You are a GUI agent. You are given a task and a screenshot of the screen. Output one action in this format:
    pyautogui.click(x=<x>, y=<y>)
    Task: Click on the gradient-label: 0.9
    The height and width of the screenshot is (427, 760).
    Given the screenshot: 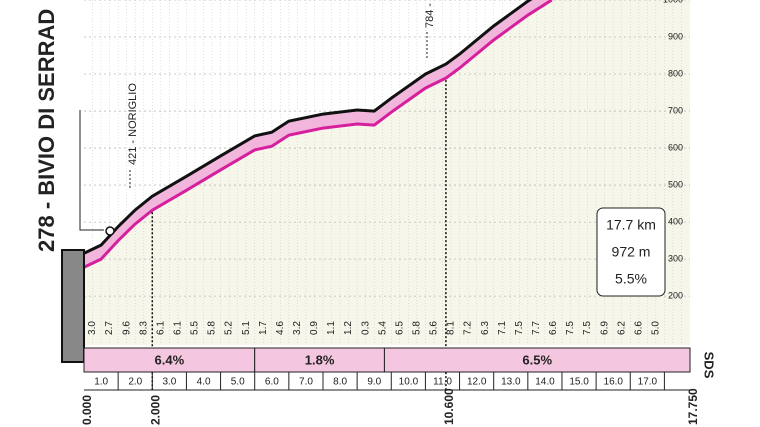 What is the action you would take?
    pyautogui.click(x=314, y=328)
    